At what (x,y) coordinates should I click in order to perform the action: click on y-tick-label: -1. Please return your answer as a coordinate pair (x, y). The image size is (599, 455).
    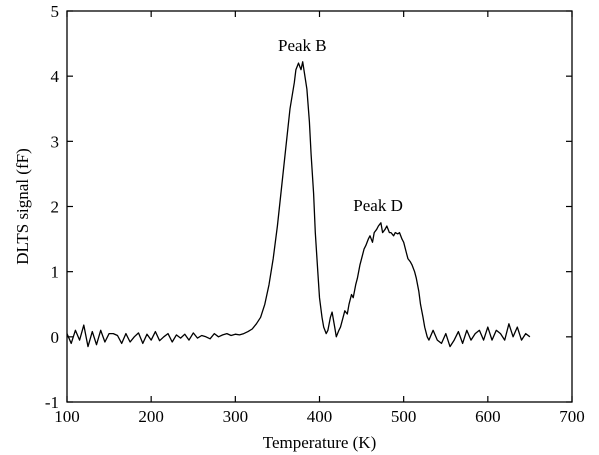
    Looking at the image, I should click on (52, 402).